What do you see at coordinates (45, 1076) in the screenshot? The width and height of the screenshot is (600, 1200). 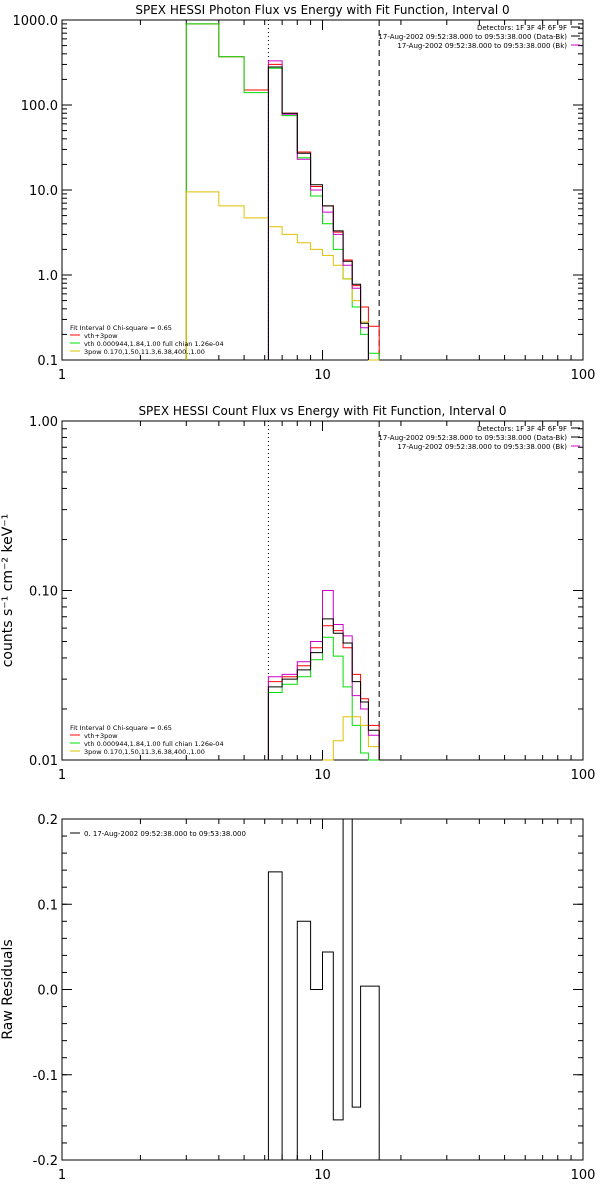 I see `y-tick-label: -0.1` at bounding box center [45, 1076].